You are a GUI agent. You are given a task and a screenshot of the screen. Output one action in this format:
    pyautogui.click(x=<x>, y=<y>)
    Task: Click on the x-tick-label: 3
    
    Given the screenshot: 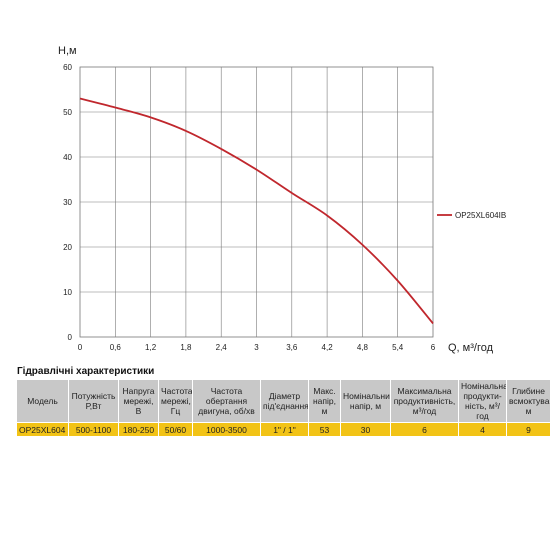 What is the action you would take?
    pyautogui.click(x=256, y=347)
    